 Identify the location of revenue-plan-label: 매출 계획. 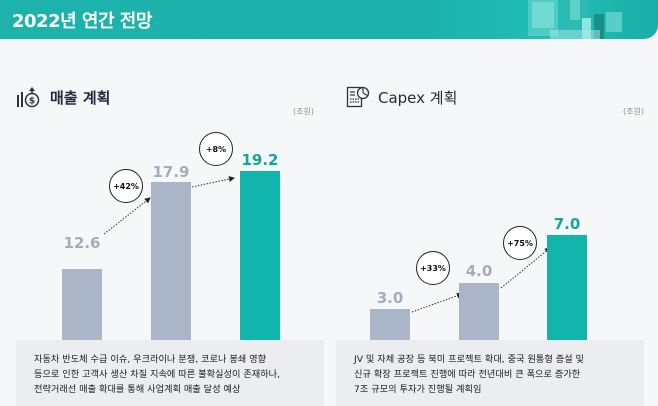
(80, 97).